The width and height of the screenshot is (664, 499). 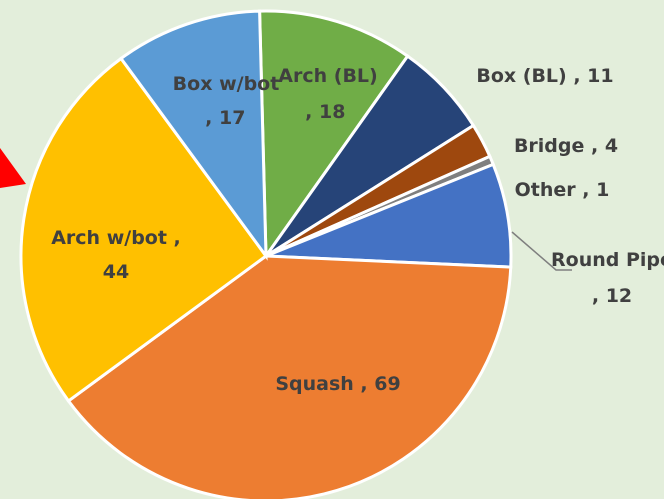 I want to click on category-label: Arch (BL), so click(x=327, y=76).